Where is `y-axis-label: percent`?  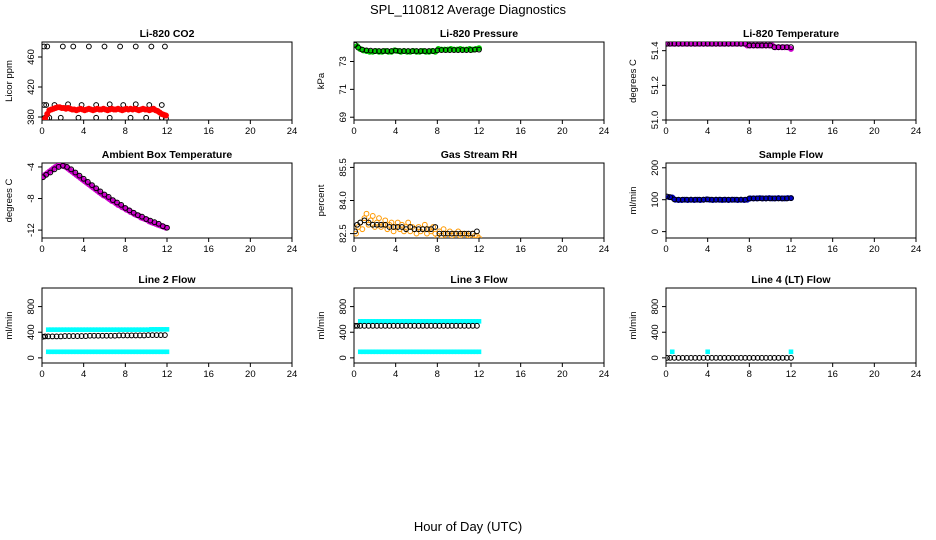 y-axis-label: percent is located at coordinates (321, 200).